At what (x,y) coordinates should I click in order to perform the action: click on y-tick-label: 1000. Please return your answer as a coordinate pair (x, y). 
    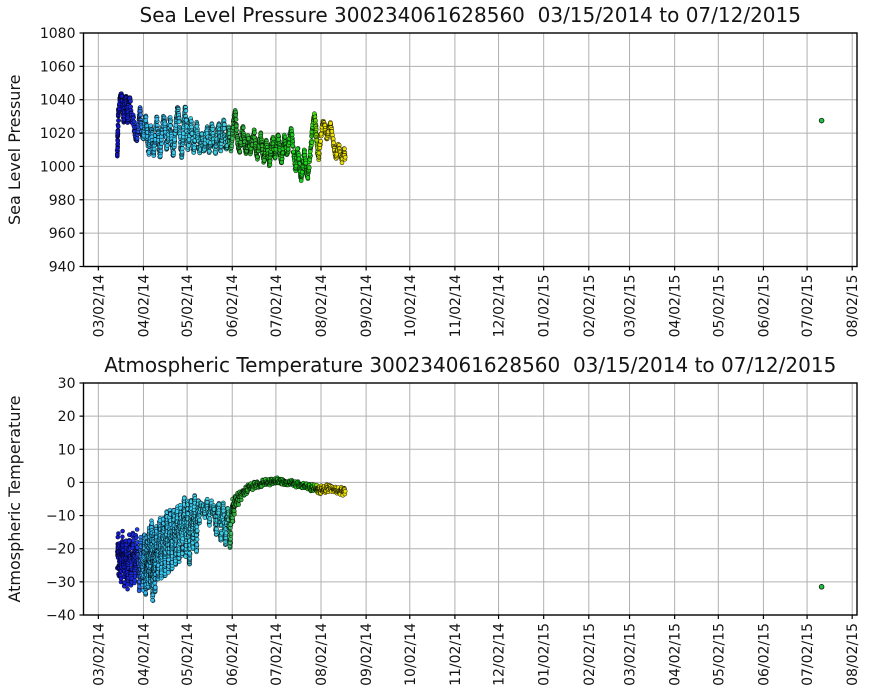
    Looking at the image, I should click on (58, 167).